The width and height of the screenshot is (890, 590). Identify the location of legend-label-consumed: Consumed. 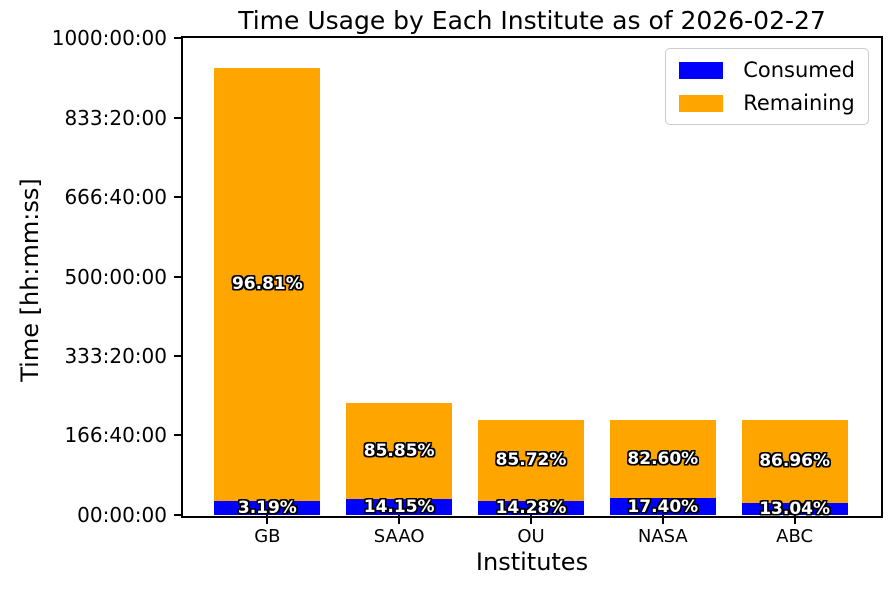
(799, 70).